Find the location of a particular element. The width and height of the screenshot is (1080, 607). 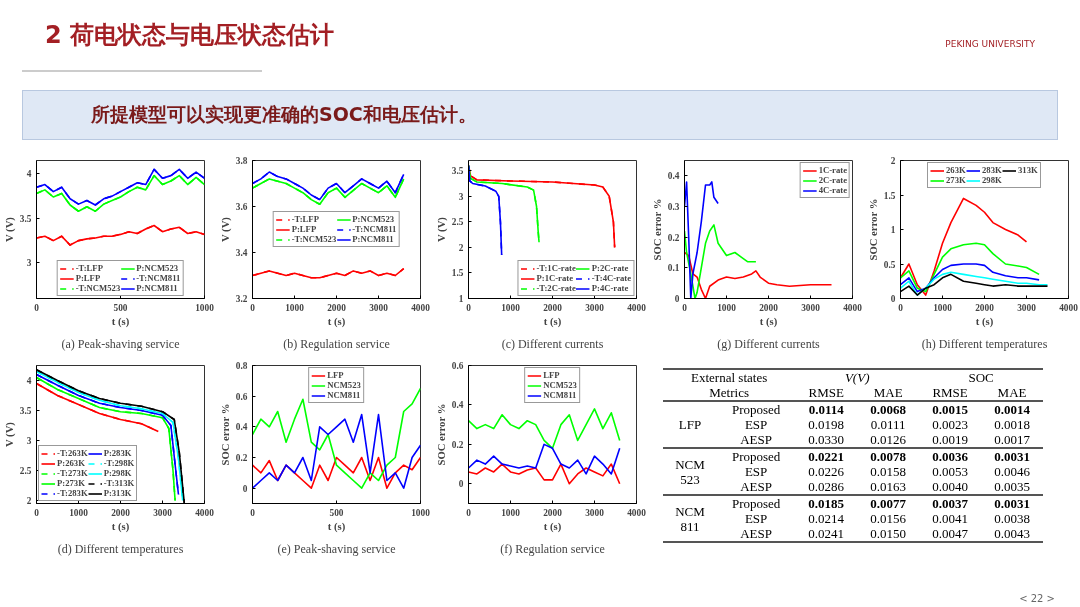

text: (a) Peak-shaving service is located at coordinates (120, 343).